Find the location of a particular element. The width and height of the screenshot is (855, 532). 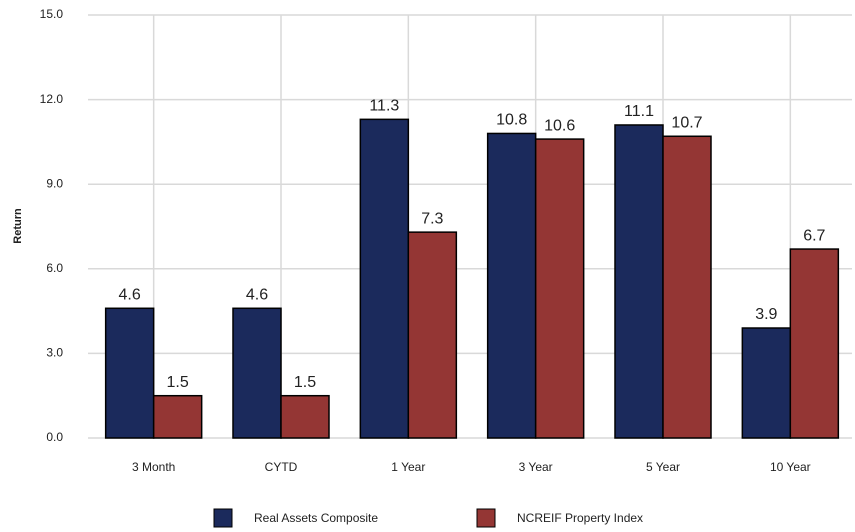

x-tick-label: 5 Year is located at coordinates (663, 467).